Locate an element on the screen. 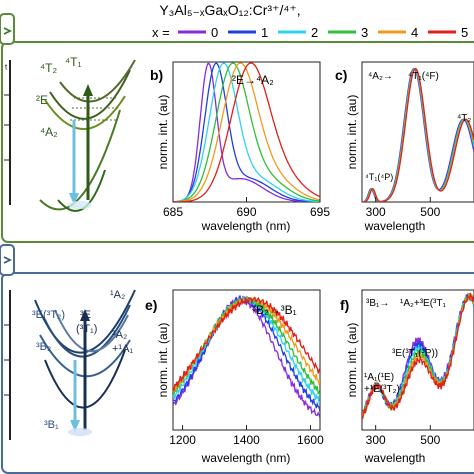 The image size is (474, 474). label-3T1: (³T₁) is located at coordinates (86, 329).